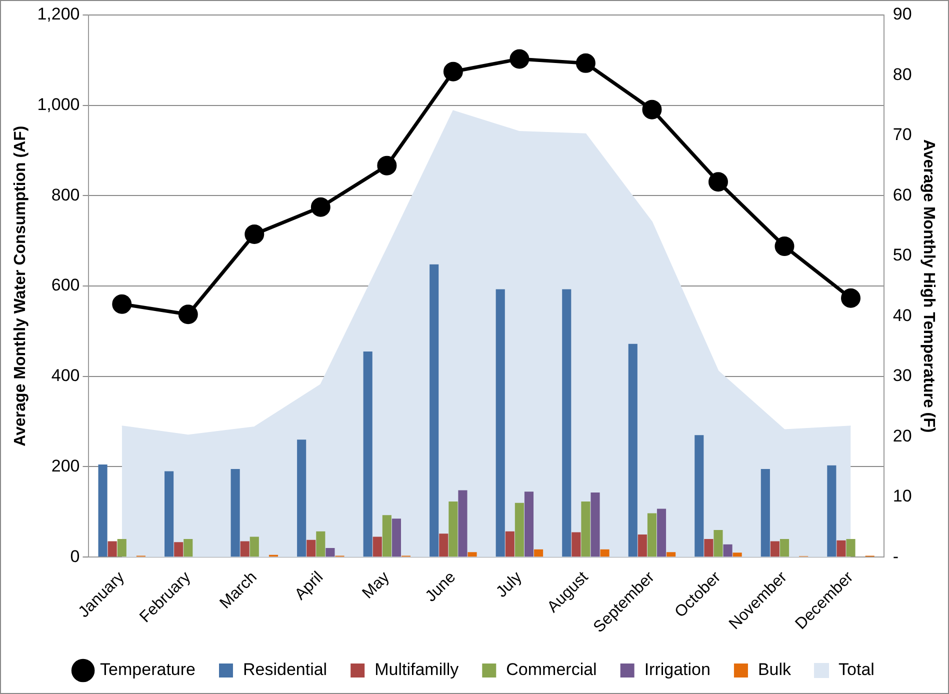 The image size is (949, 694). What do you see at coordinates (65, 194) in the screenshot?
I see `y-tick-label: 800` at bounding box center [65, 194].